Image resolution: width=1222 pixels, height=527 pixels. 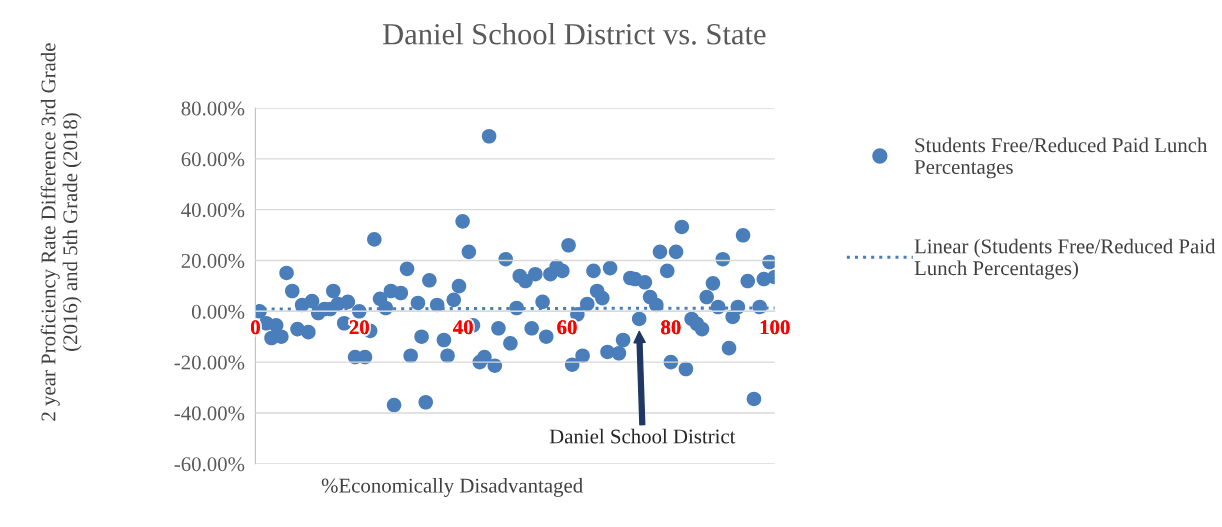 I want to click on y-axis-title: 2 year Proficiency Rate Difference 3rd Grade (2016) and 5th Grade (2018), so click(x=61, y=232).